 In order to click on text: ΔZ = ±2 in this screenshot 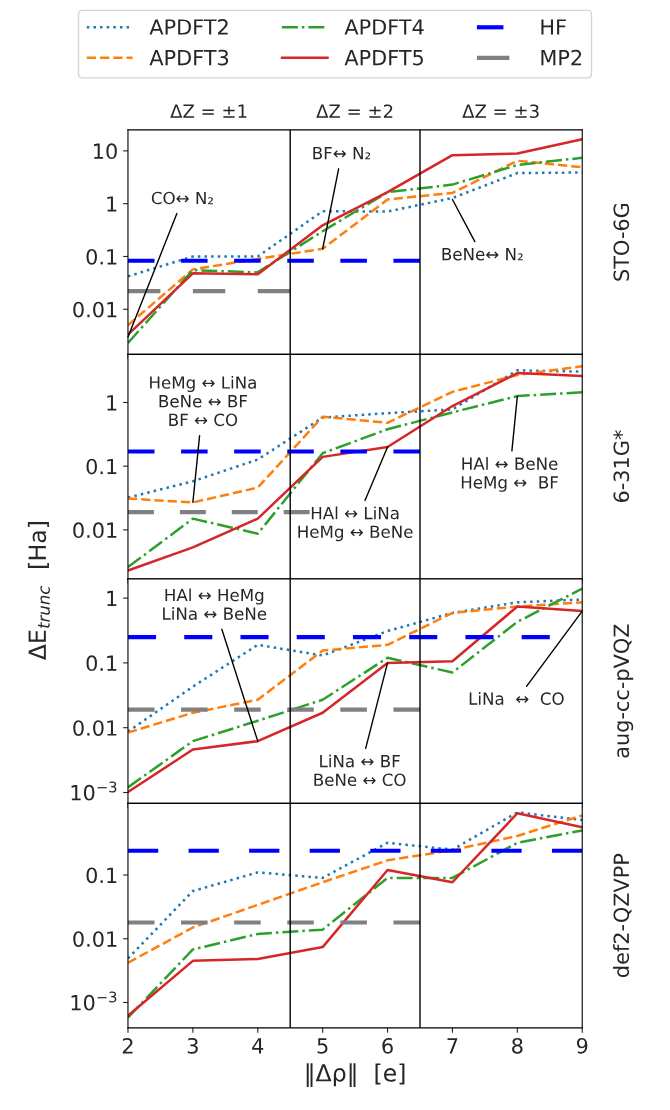, I will do `click(354, 111)`.